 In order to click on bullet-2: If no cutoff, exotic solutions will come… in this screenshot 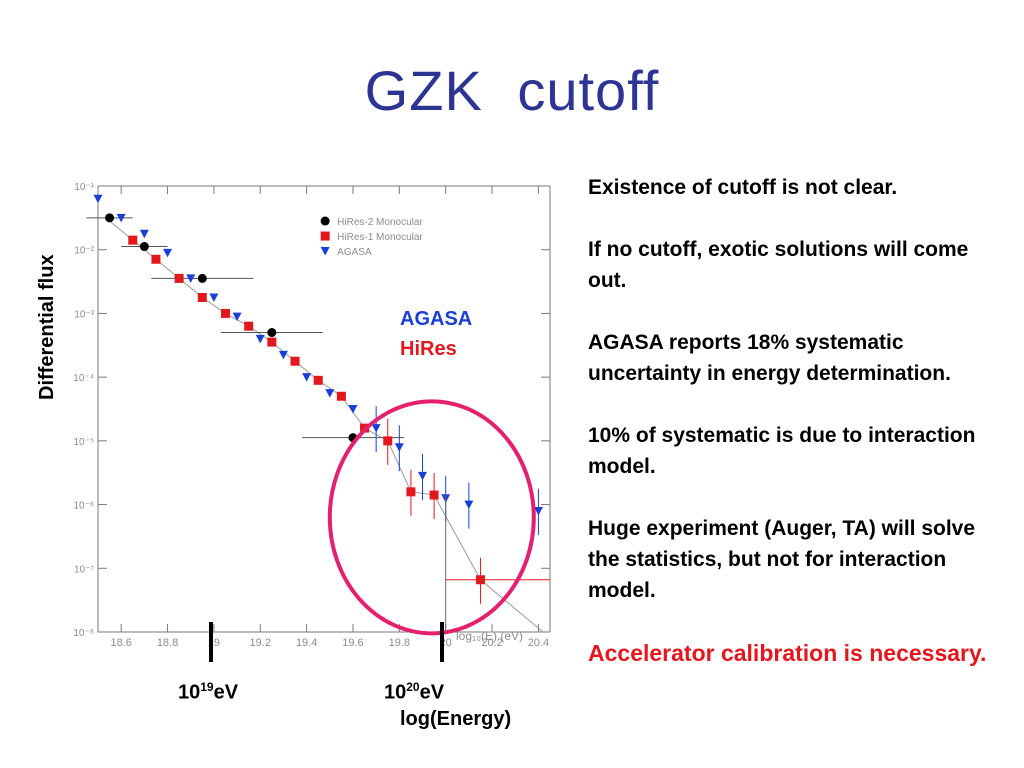, I will do `click(778, 265)`.